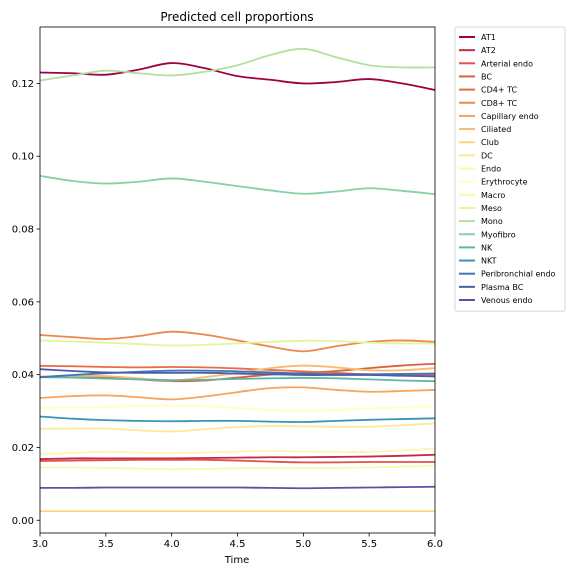 The height and width of the screenshot is (576, 576). I want to click on series-line-mono, so click(237, 64).